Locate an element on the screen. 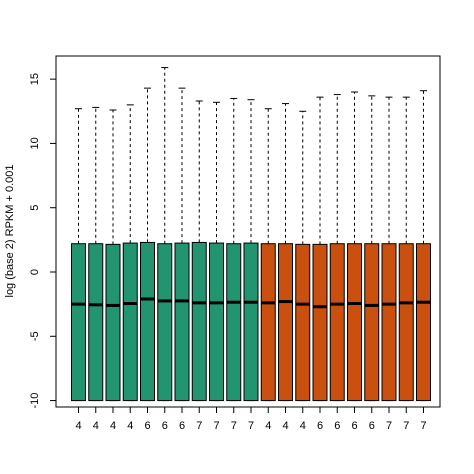 This screenshot has width=474, height=474. y-axis: -10 -5 0 5 10 15 is located at coordinates (43, 241).